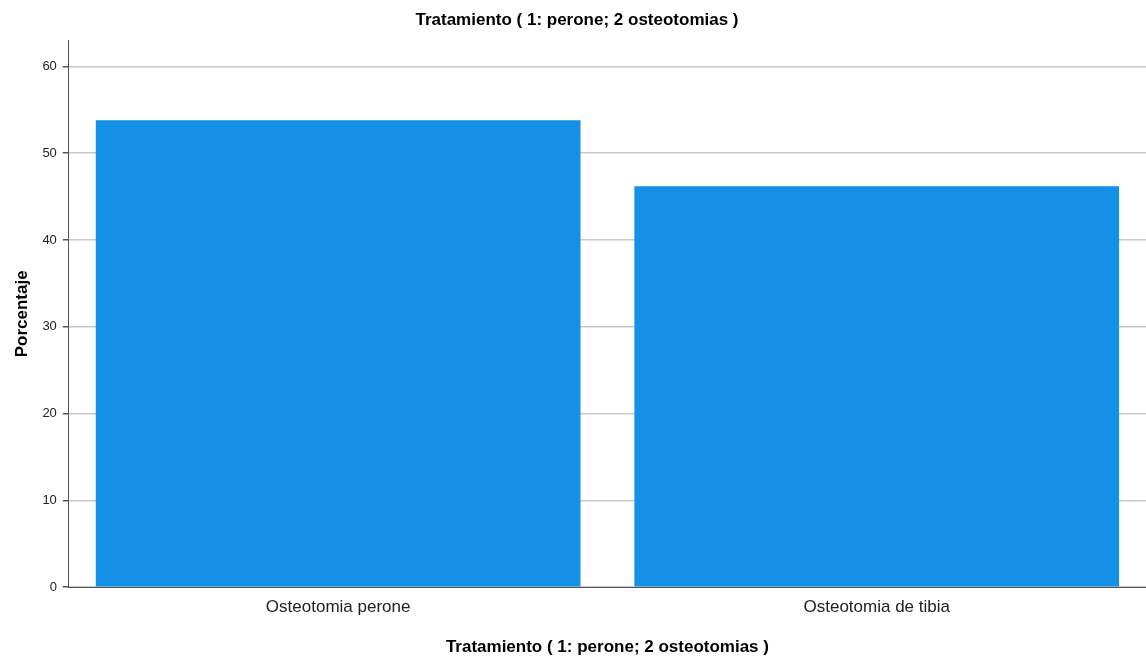  I want to click on y-tick-label: 0, so click(53, 586).